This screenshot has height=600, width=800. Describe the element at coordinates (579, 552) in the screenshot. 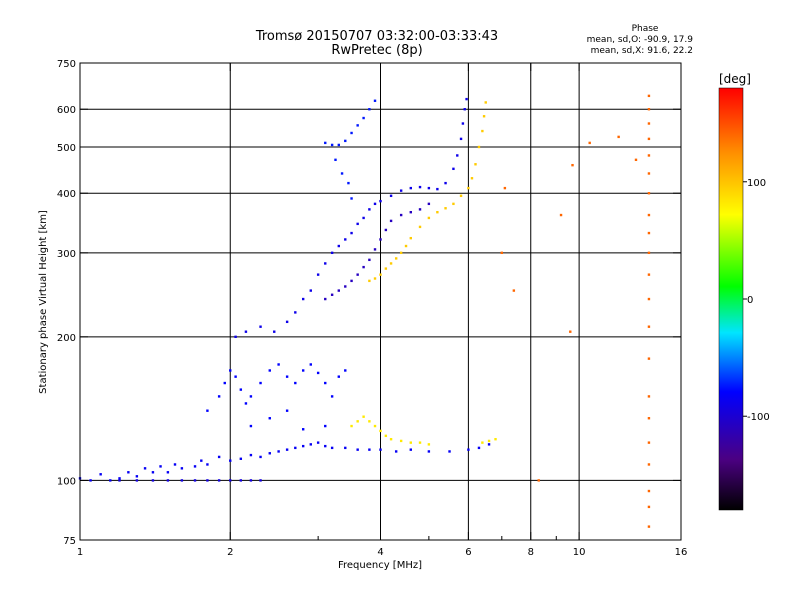

I see `x-tick-label: 10` at that location.